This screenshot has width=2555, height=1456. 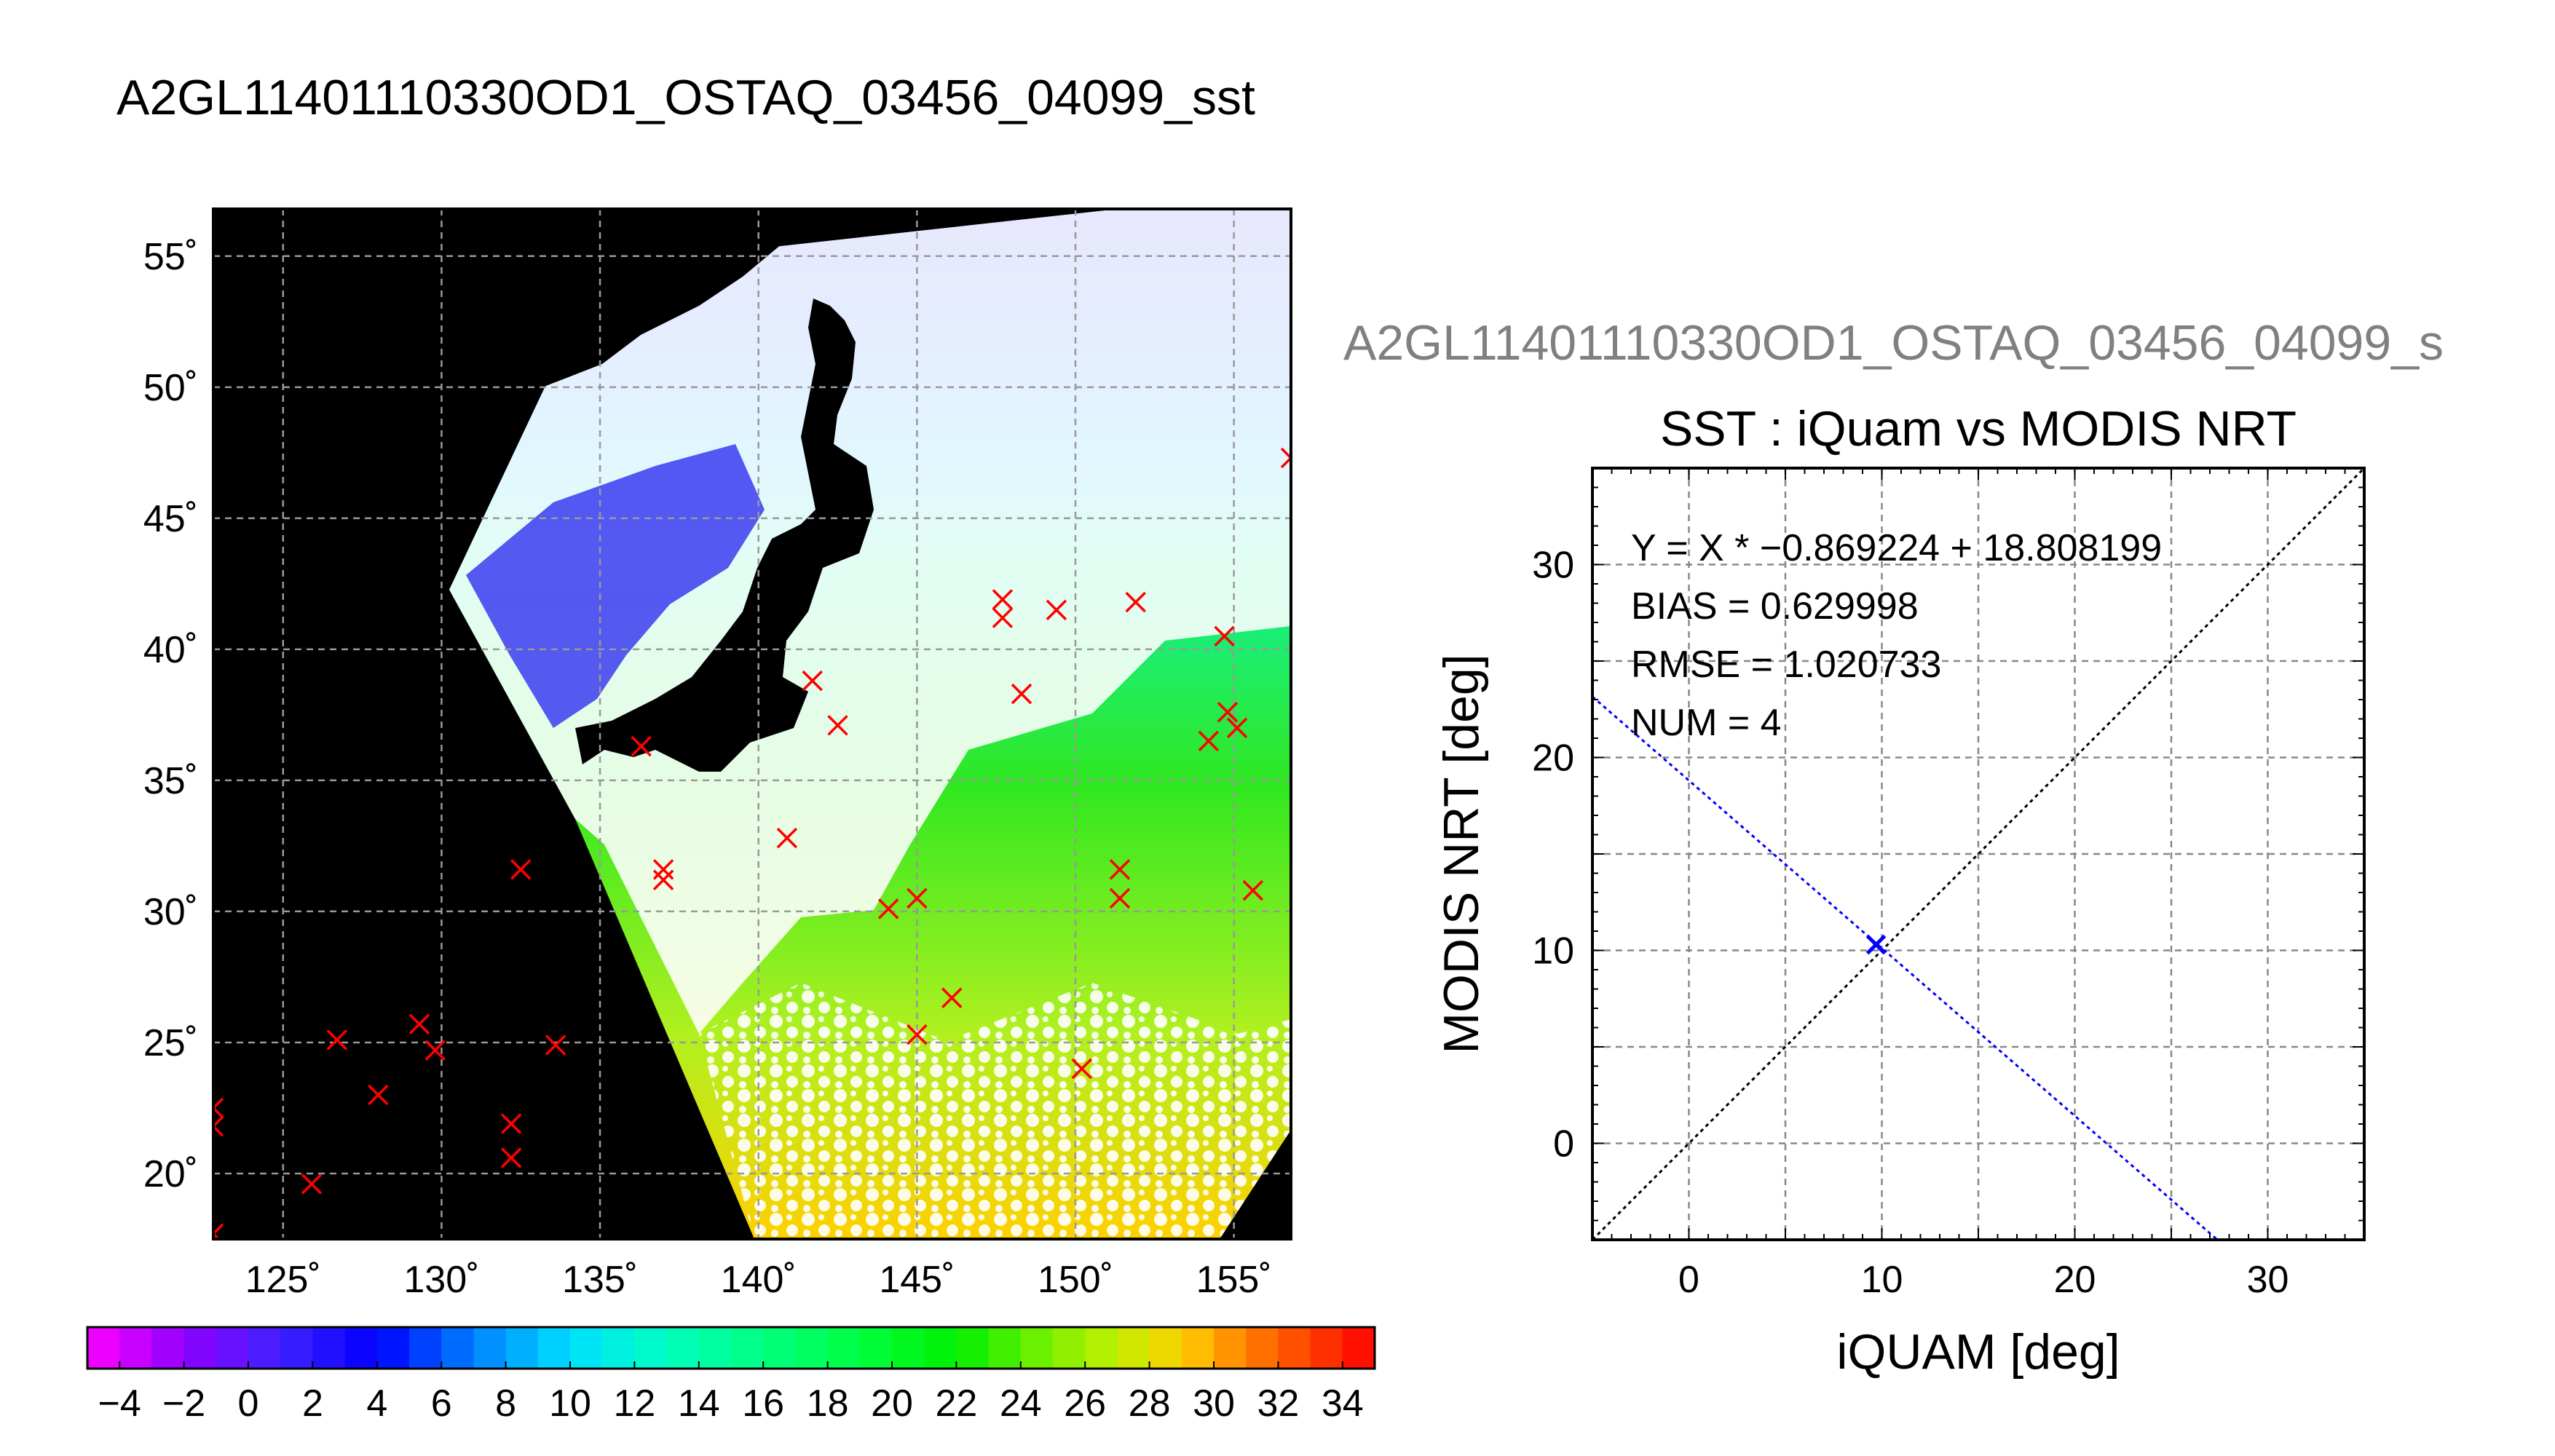 What do you see at coordinates (1893, 343) in the screenshot?
I see `scatter-file-title: A2GL11401110330OD1_OSTAQ_03456_04099_s` at bounding box center [1893, 343].